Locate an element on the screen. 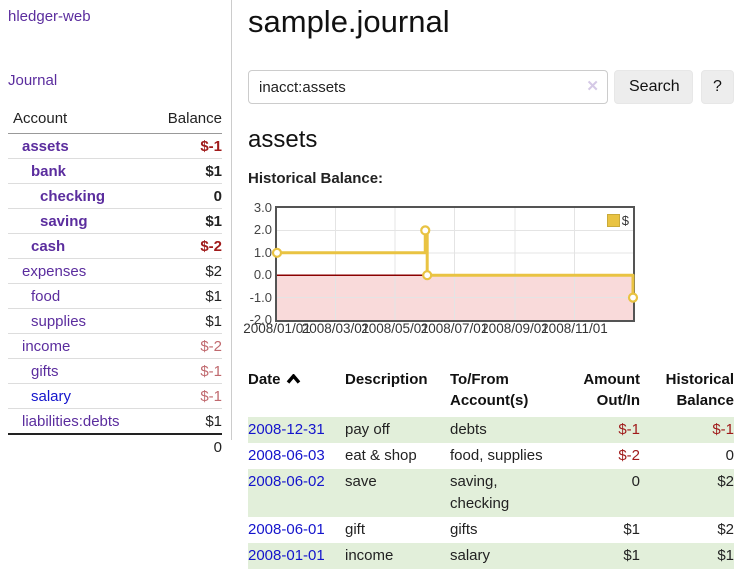 The height and width of the screenshot is (582, 742). account-link: food is located at coordinates (46, 296).